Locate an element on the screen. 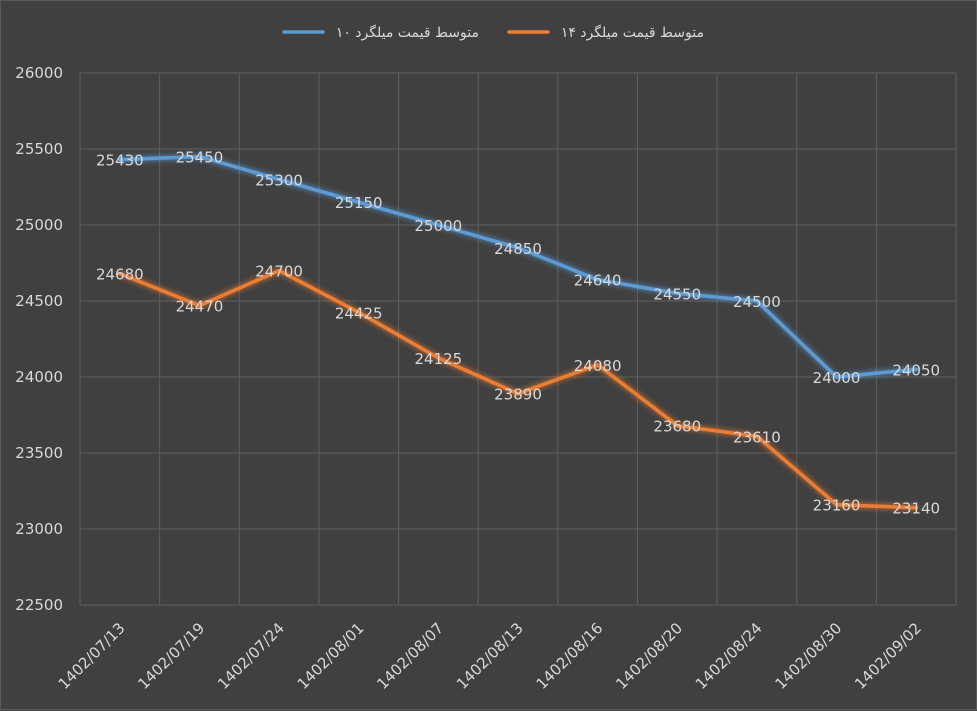  legend-label-2: متوسط قیمت میلگرد ۱۴ is located at coordinates (632, 32).